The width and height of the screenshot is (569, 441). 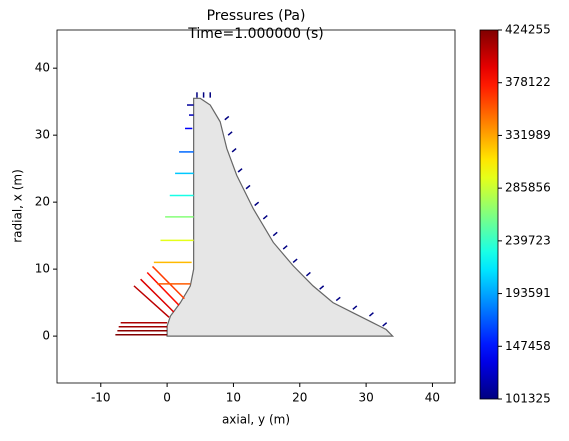 I want to click on y-tick-label: 10, so click(x=42, y=269).